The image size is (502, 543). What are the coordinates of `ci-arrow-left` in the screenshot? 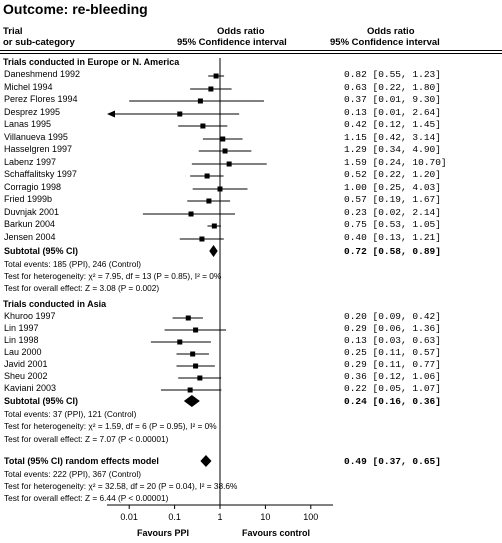 It's located at (111, 114).